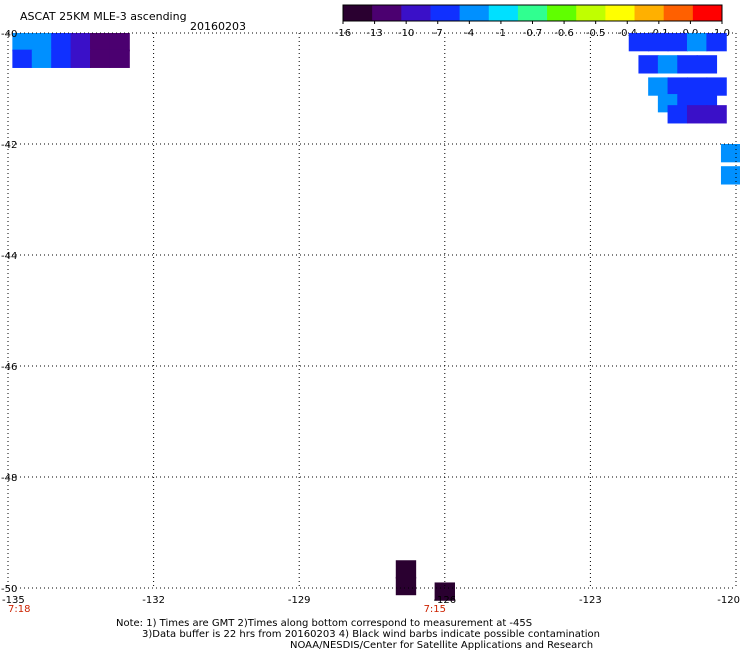 The image size is (740, 651). I want to click on colorbar-label: -0.5, so click(596, 33).